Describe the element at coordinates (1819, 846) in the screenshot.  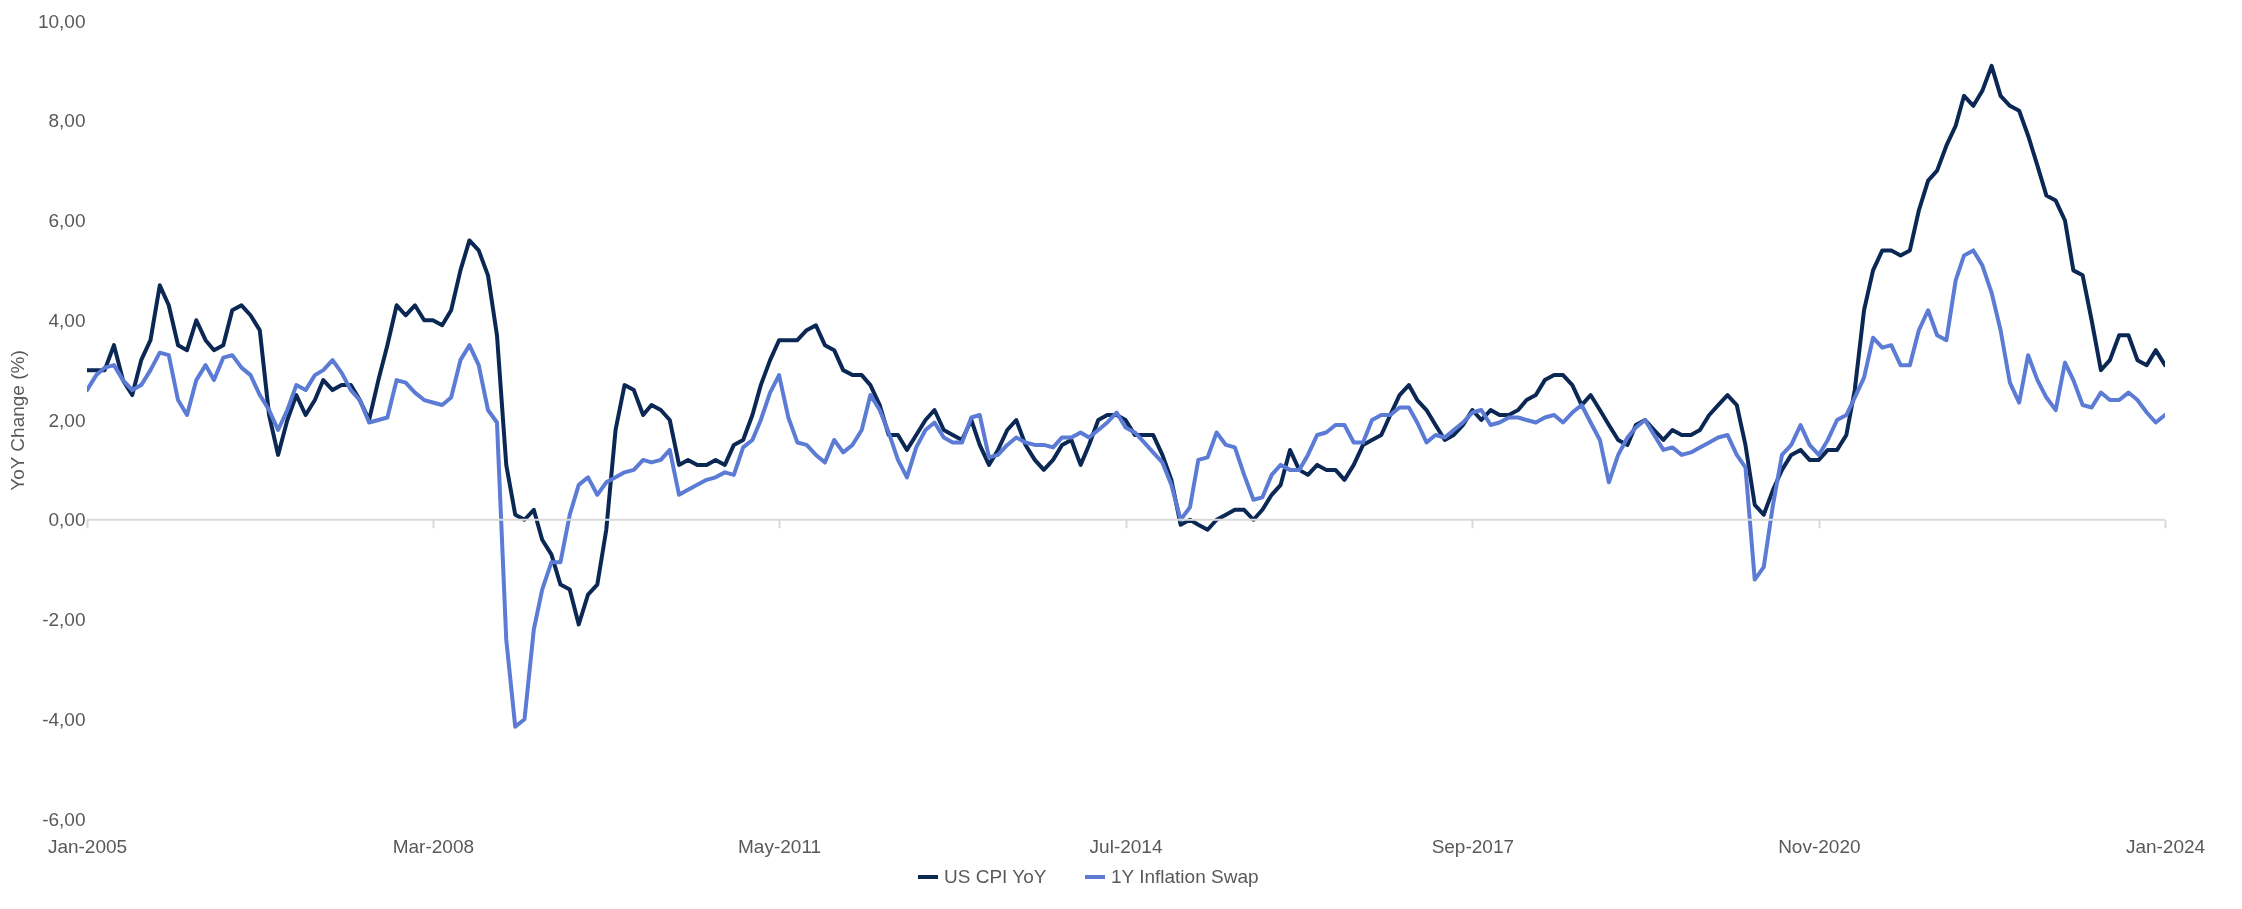
I see `x-tick-label: Nov-2020` at that location.